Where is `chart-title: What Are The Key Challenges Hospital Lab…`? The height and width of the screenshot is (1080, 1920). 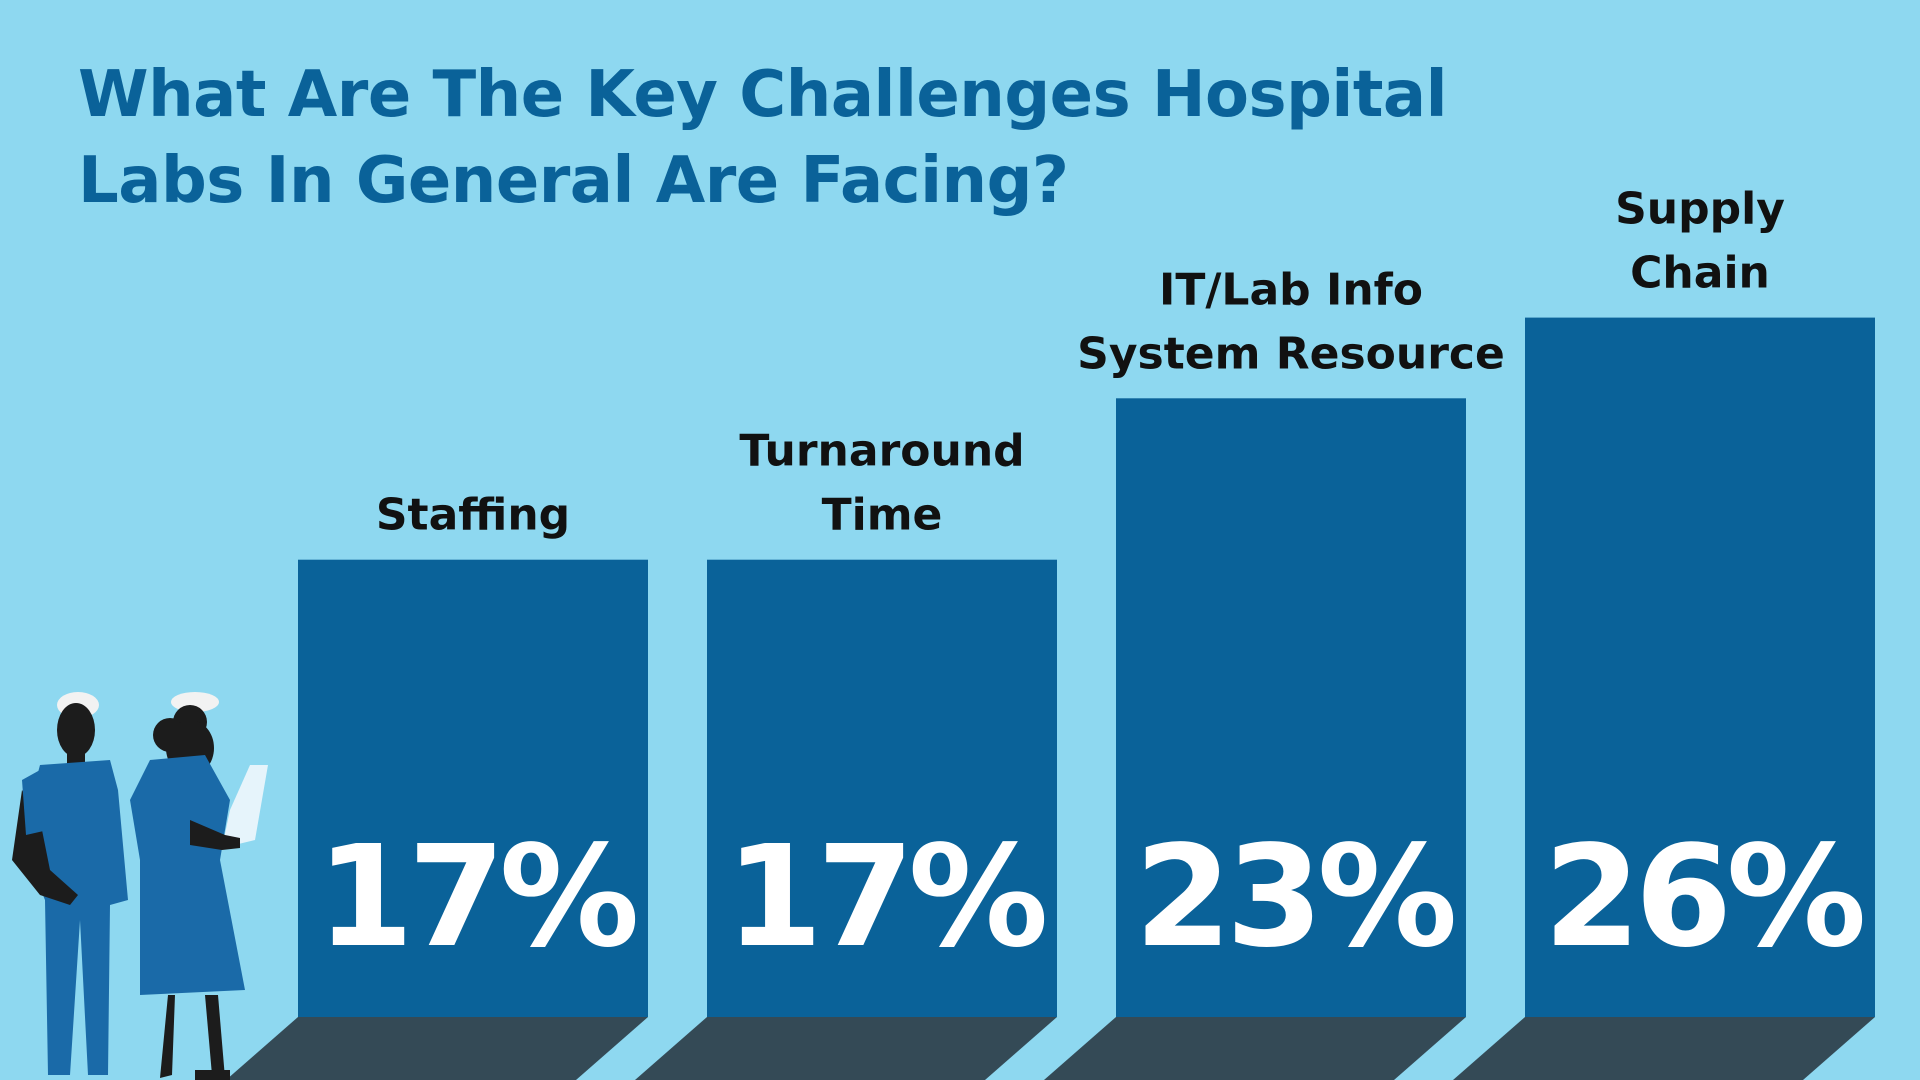
chart-title: What Are The Key Challenges Hospital Lab… is located at coordinates (828, 138).